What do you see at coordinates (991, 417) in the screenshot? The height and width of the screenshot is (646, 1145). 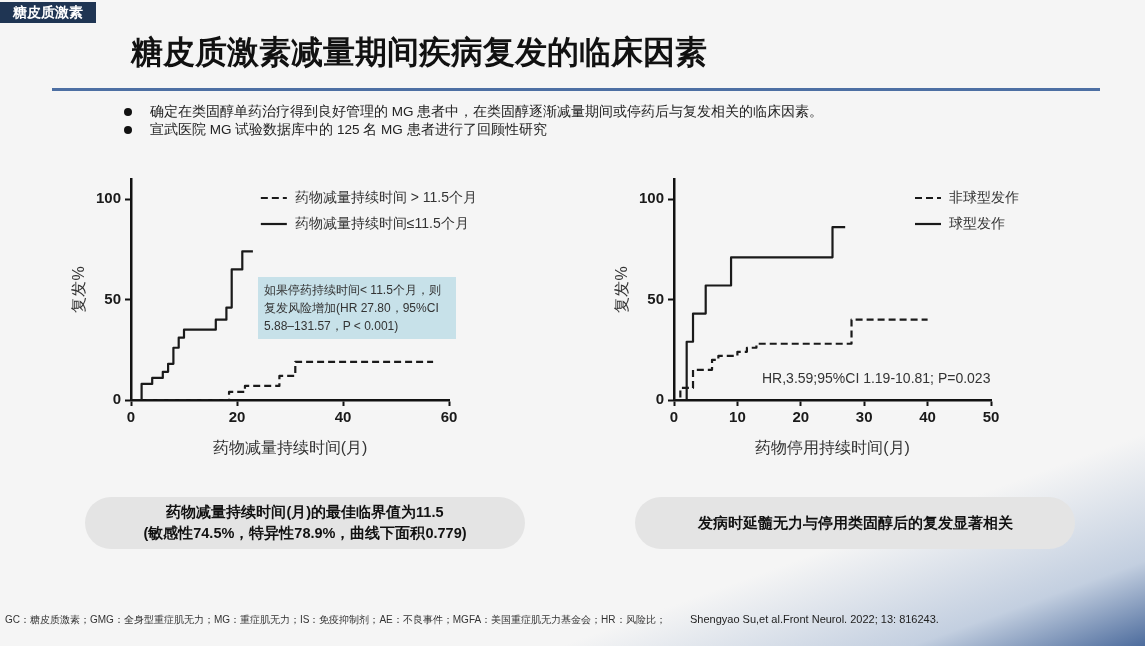 I see `x-tick-label: 50` at bounding box center [991, 417].